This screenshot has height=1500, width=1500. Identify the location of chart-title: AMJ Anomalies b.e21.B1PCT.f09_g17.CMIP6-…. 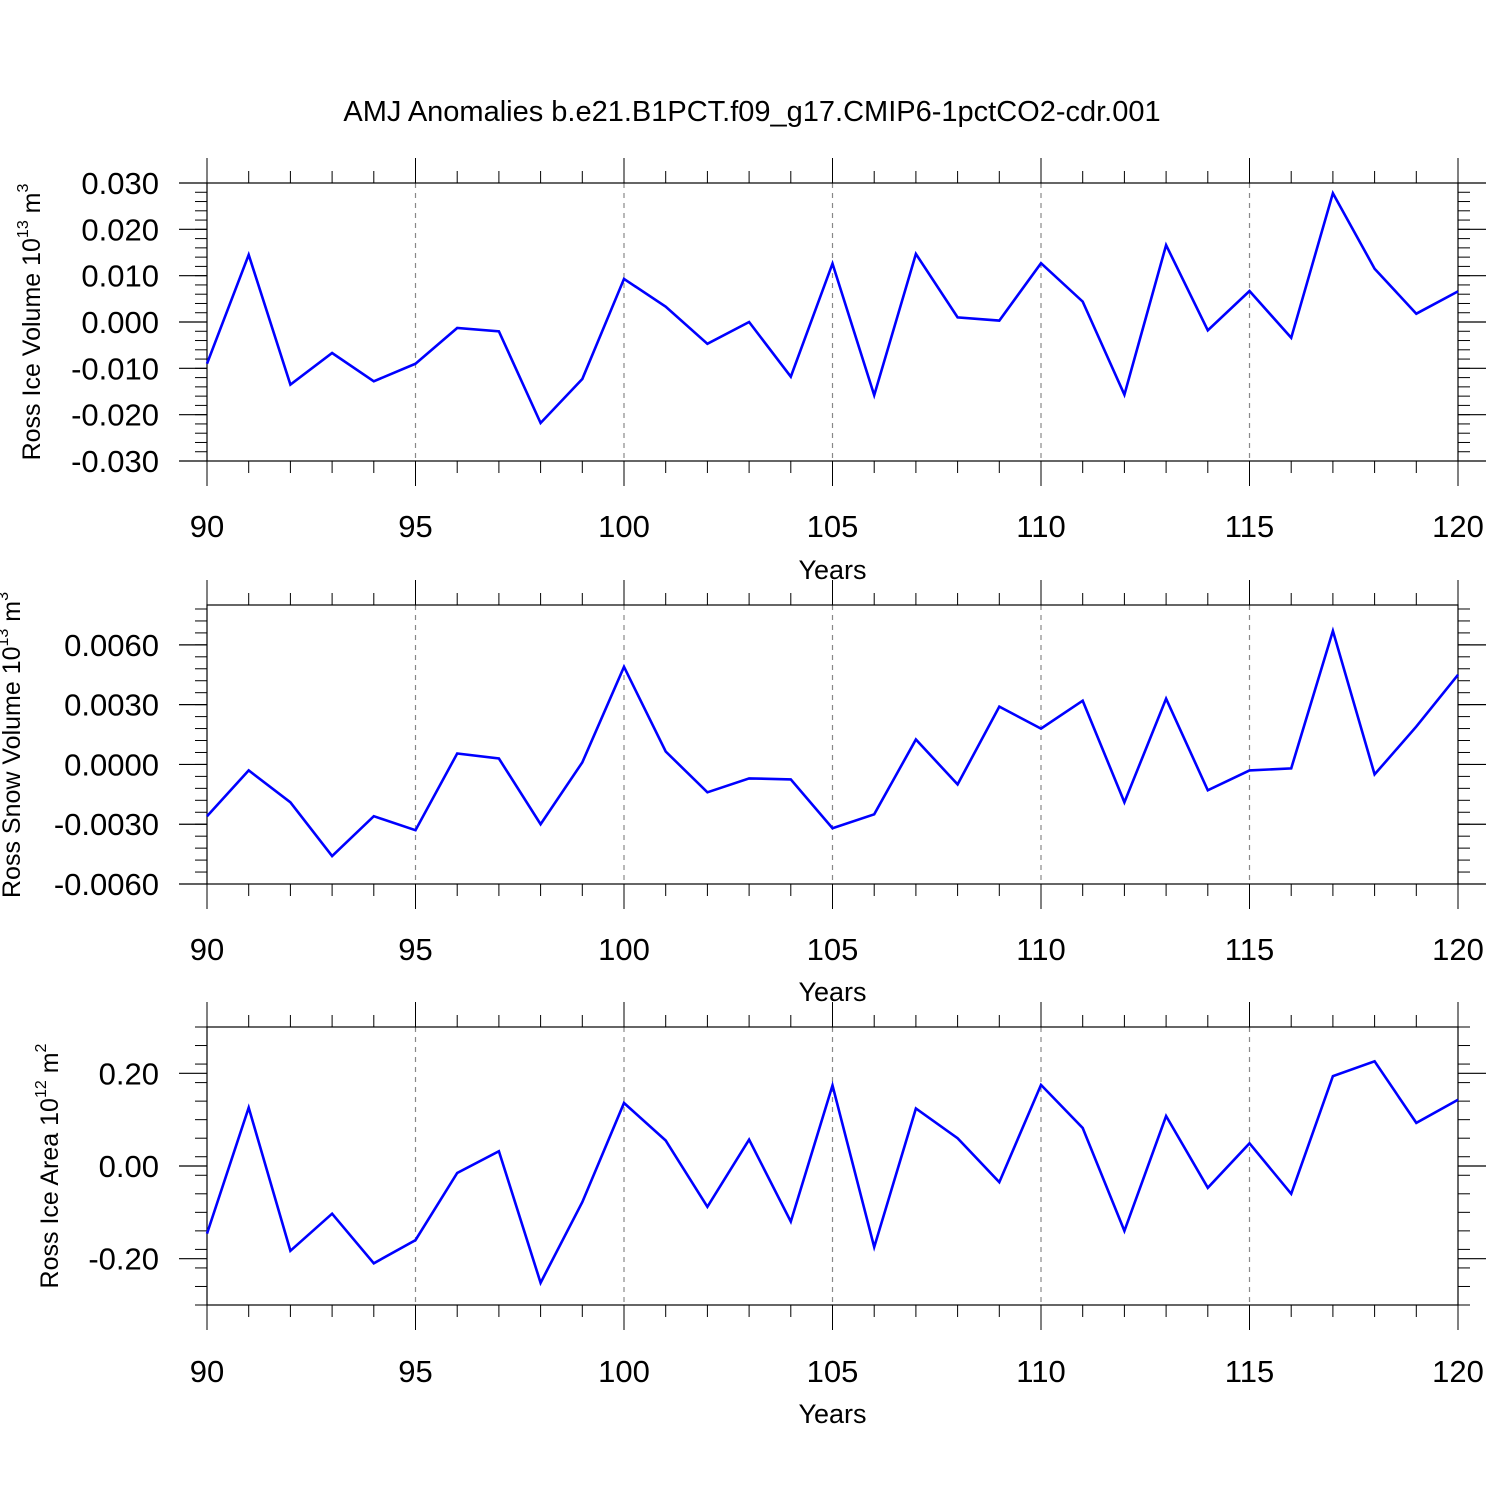
(751, 112).